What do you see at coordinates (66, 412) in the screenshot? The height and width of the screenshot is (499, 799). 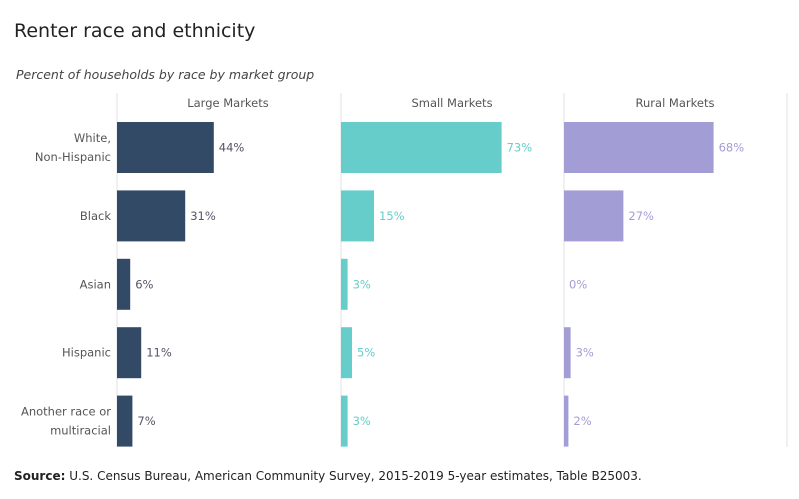 I see `category-label: Another race or` at bounding box center [66, 412].